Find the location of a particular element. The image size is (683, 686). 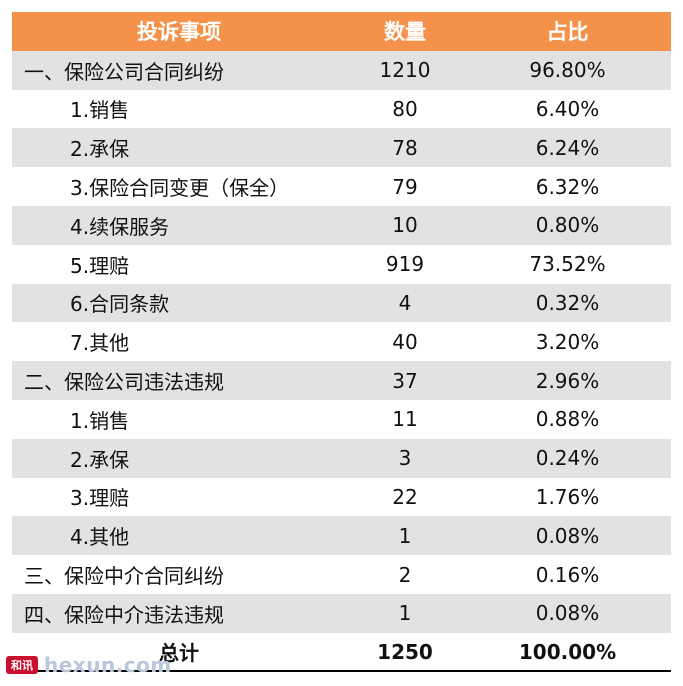

row-count: 3 is located at coordinates (405, 458).